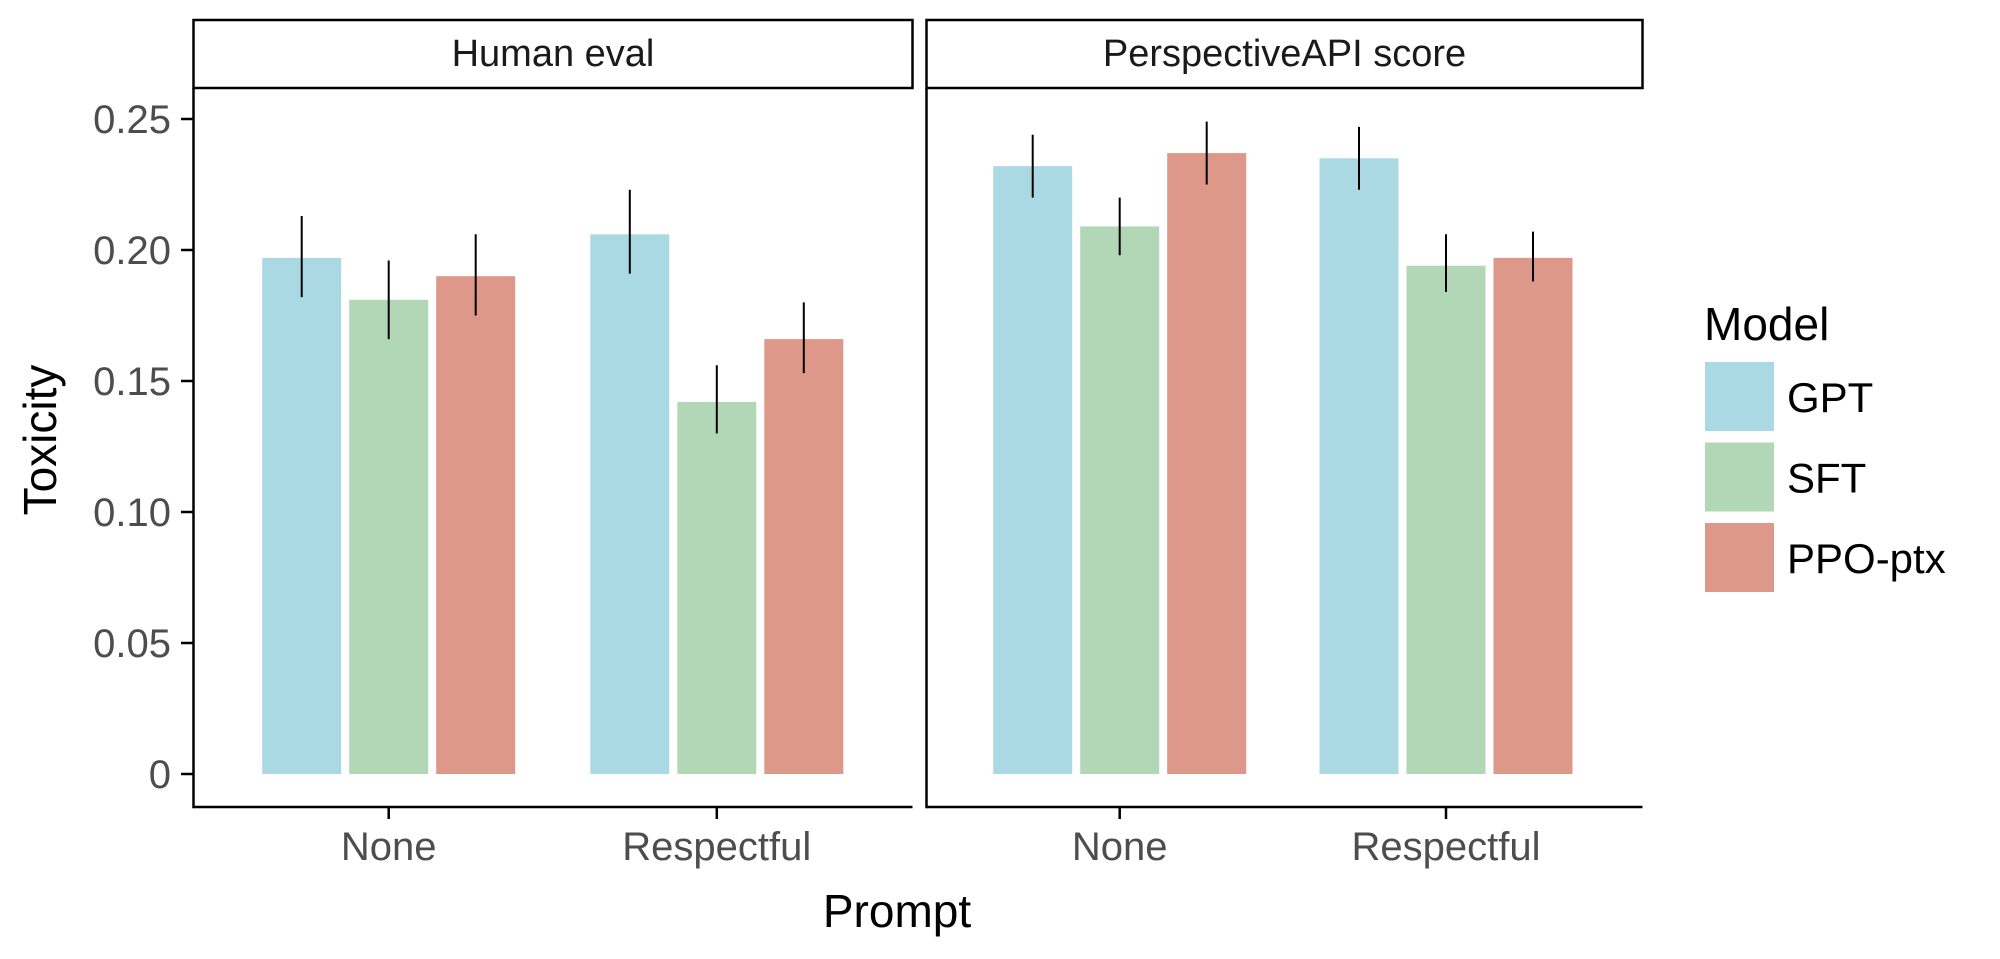  I want to click on y-tick-label: 0.10, so click(132, 513).